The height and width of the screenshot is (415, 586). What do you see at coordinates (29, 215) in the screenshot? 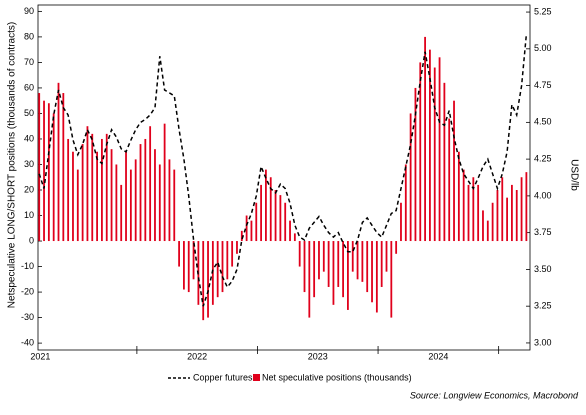
I see `y-tick-label: 10` at bounding box center [29, 215].